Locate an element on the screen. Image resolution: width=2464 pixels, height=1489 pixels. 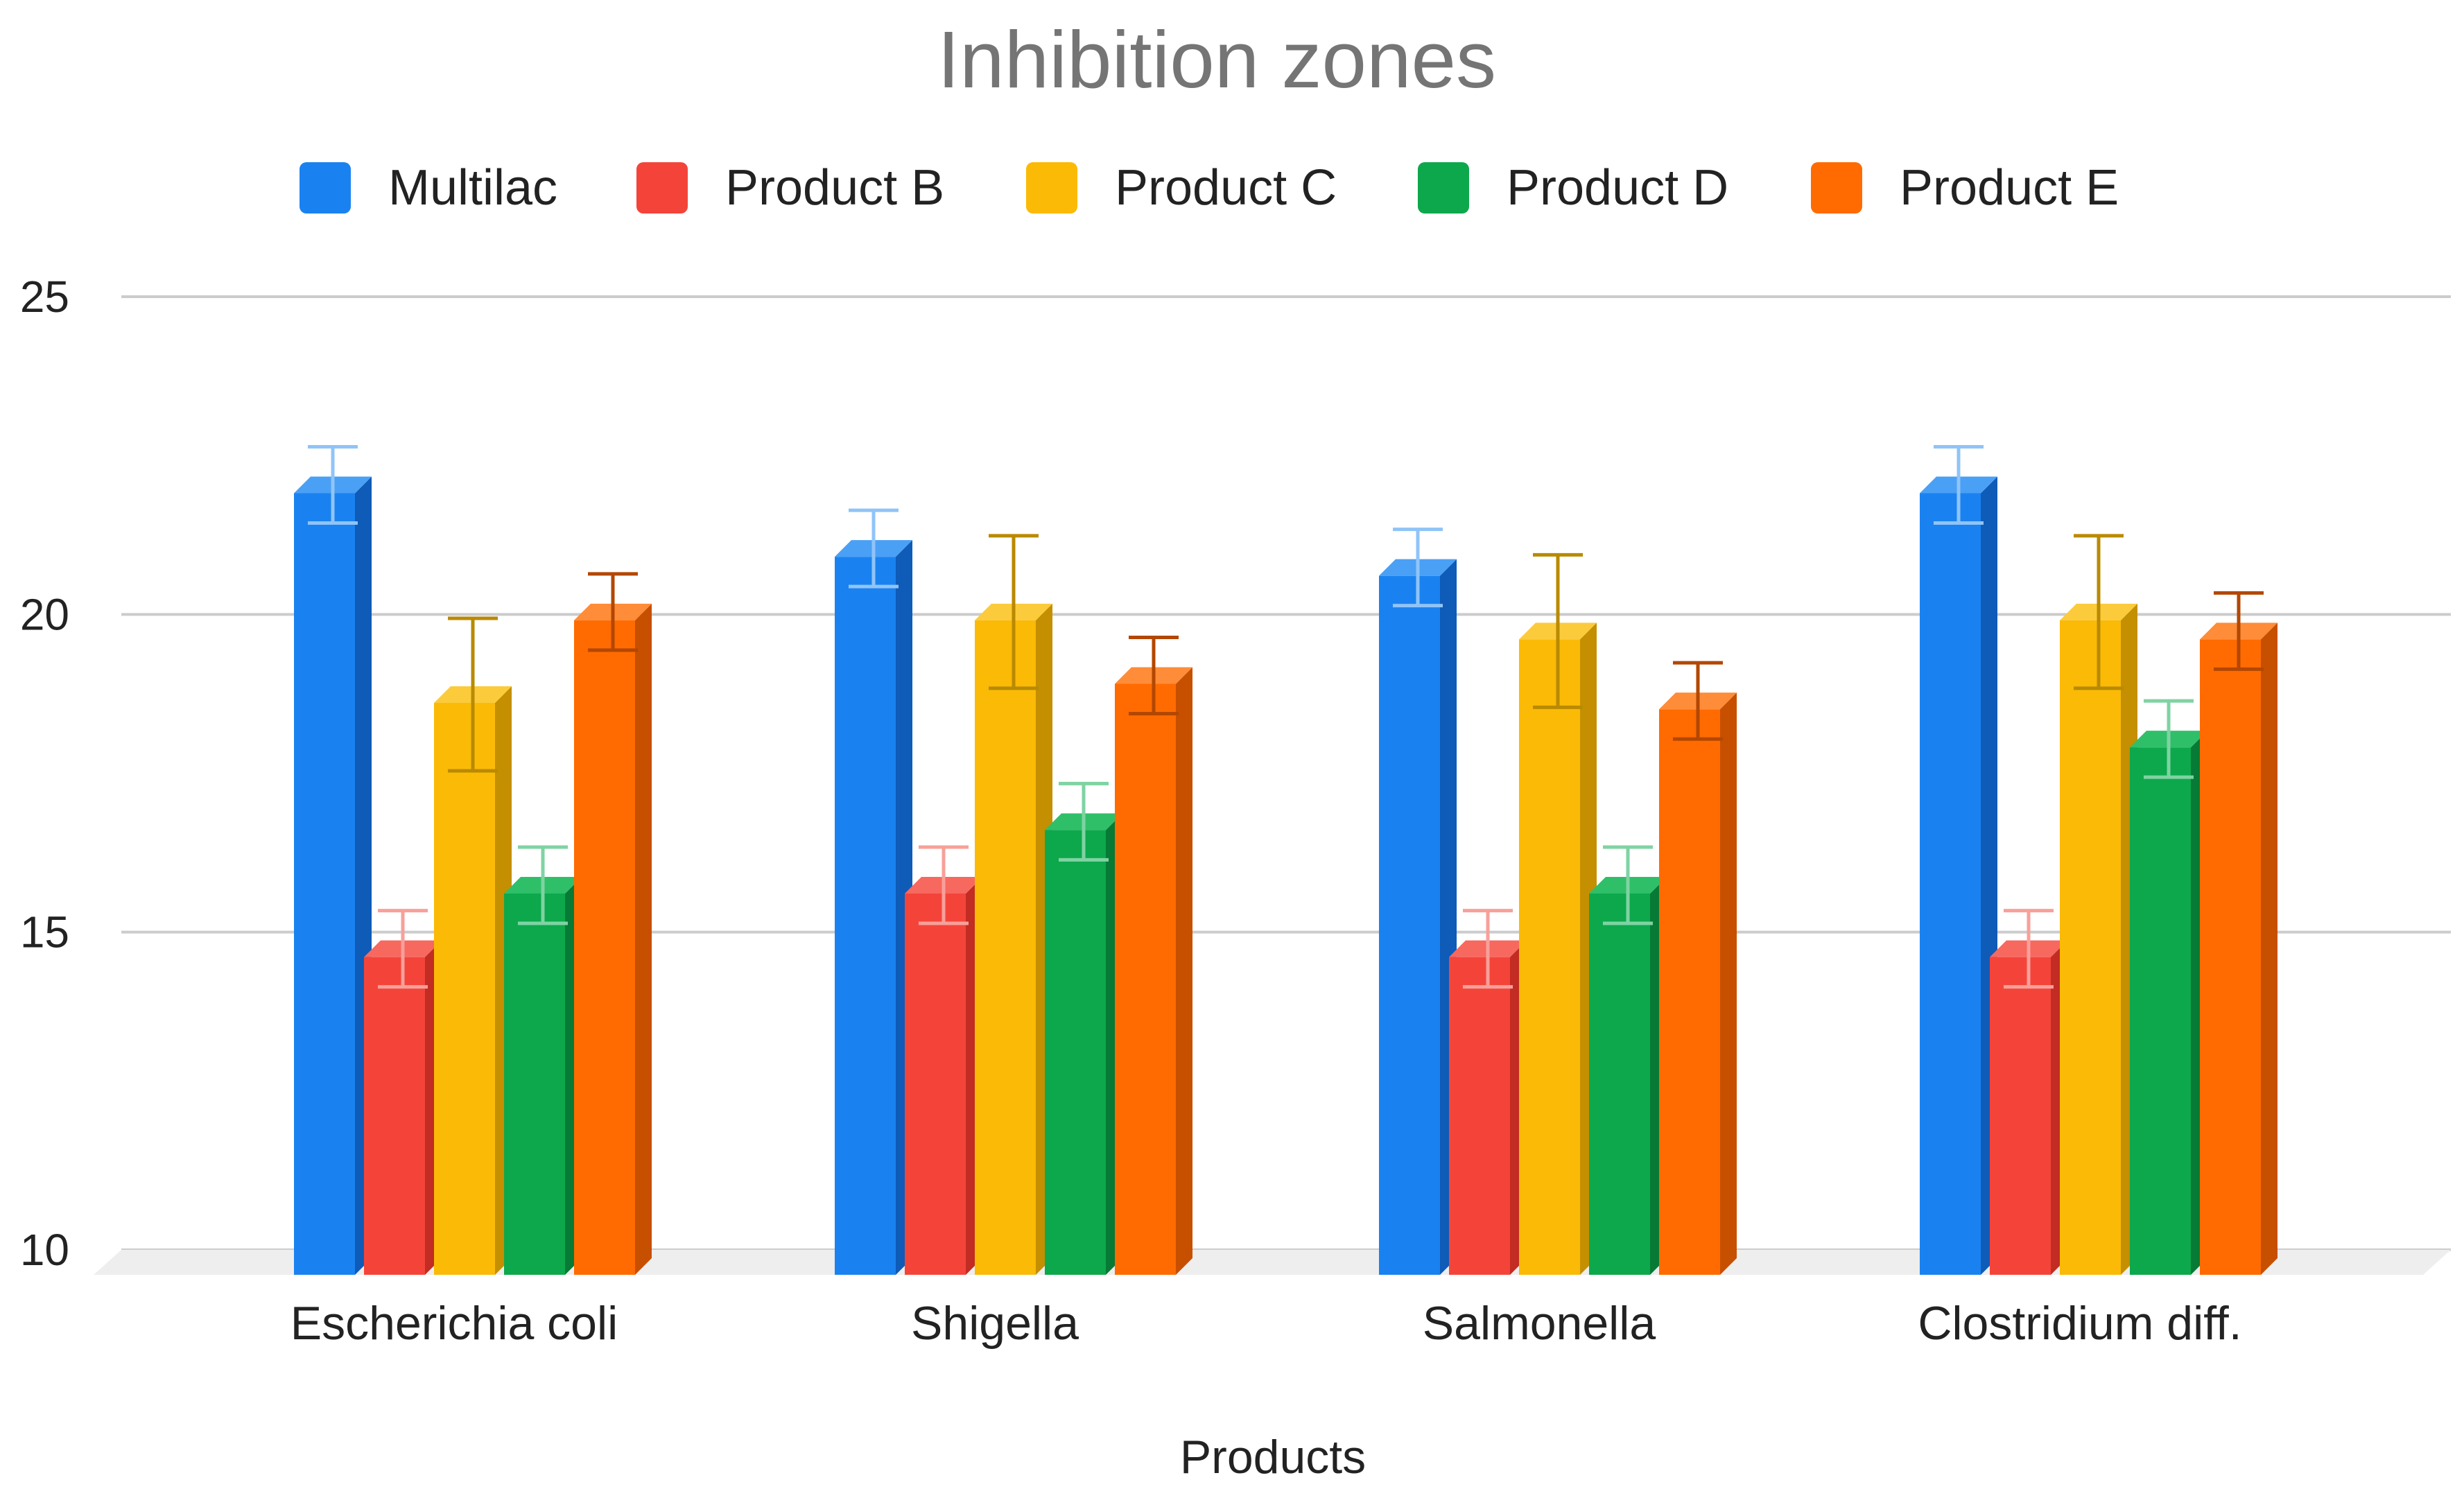
legend-label: Product B is located at coordinates (835, 188).